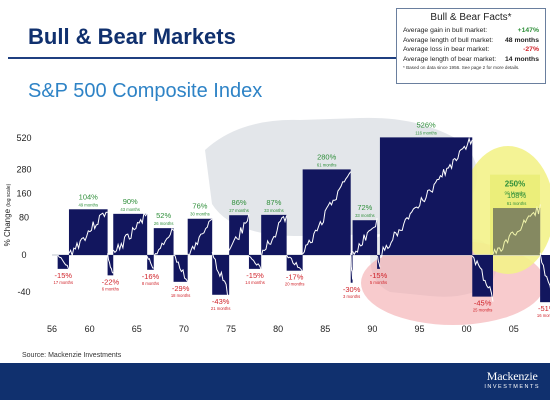 Image resolution: width=550 pixels, height=400 pixels. Describe the element at coordinates (522, 40) in the screenshot. I see `fact-value: 48 months` at that location.